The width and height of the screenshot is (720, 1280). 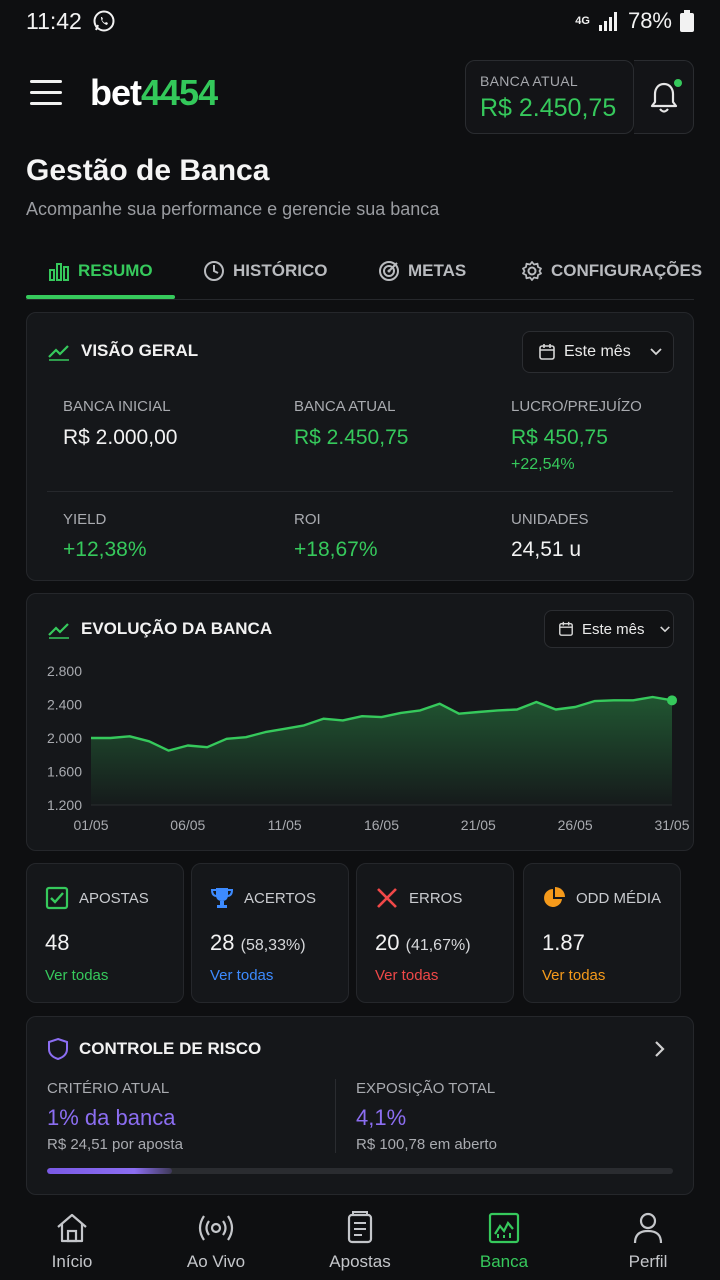 What do you see at coordinates (280, 270) in the screenshot?
I see `tab-label: HISTÓRICO` at bounding box center [280, 270].